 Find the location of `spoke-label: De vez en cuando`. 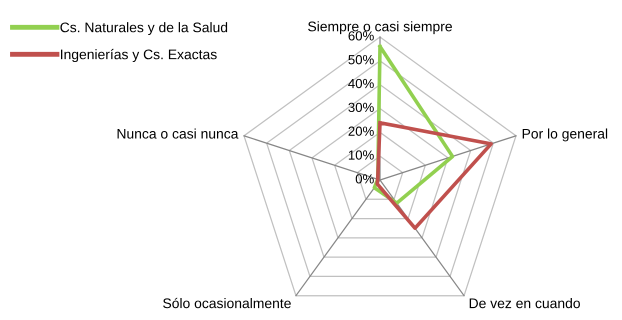

spoke-label: De vez en cuando is located at coordinates (525, 303).